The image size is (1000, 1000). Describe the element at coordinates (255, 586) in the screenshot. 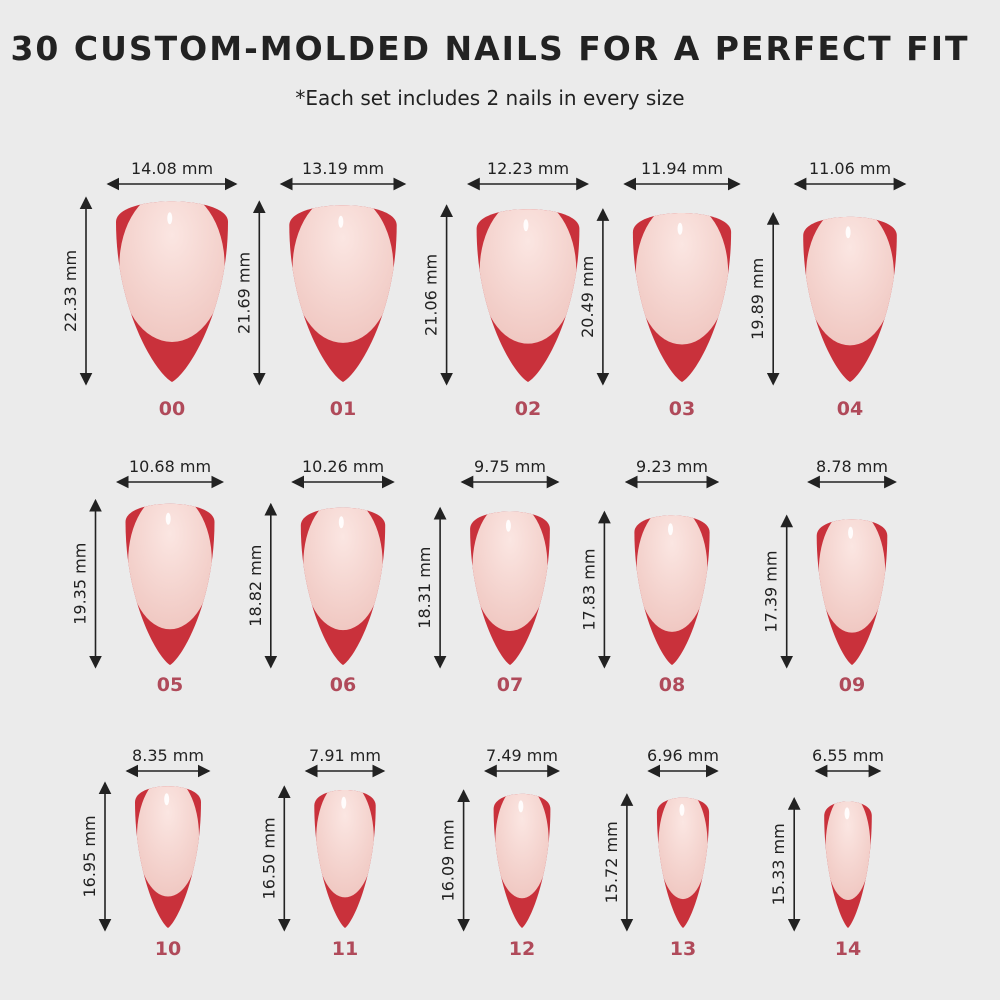

I see `height-label: 18.82 mm` at that location.